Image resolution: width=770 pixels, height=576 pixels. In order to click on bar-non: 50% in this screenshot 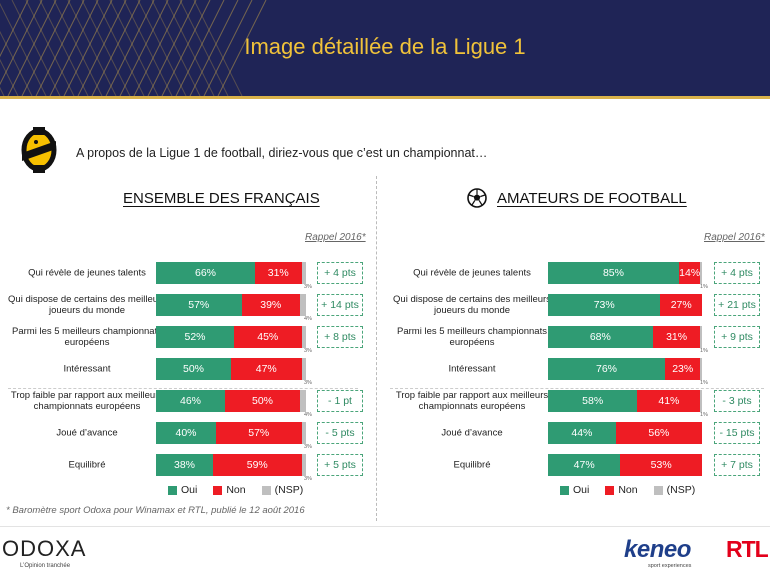, I will do `click(262, 401)`.